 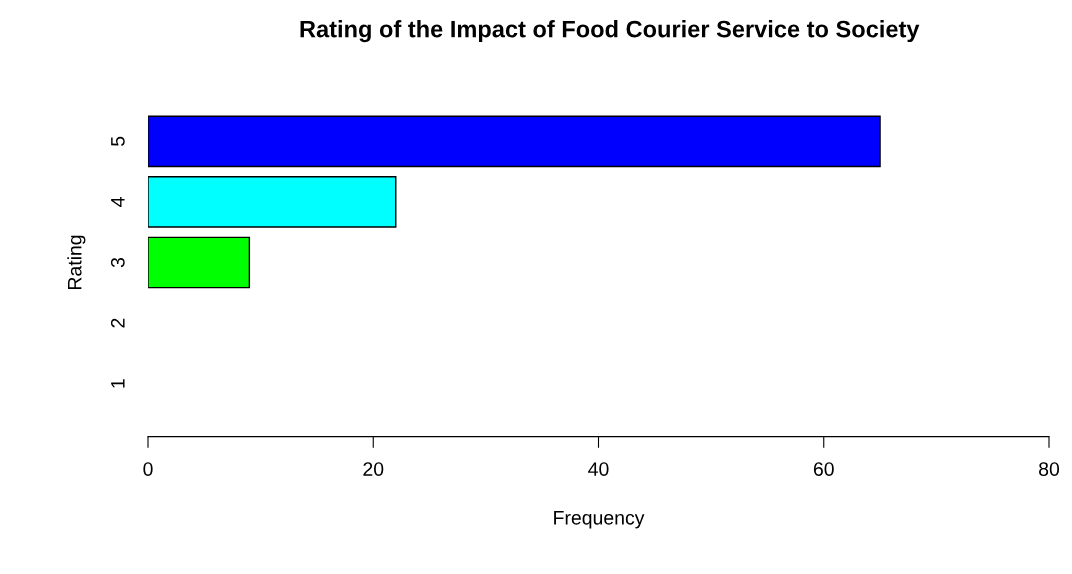 What do you see at coordinates (823, 469) in the screenshot?
I see `x-tick-label: 60` at bounding box center [823, 469].